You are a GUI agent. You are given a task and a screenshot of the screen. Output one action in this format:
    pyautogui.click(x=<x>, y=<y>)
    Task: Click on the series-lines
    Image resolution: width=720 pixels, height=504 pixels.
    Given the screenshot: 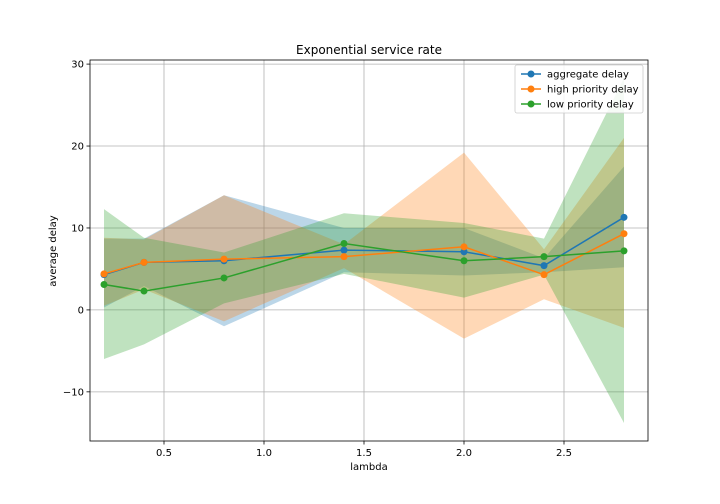 What is the action you would take?
    pyautogui.click(x=364, y=254)
    